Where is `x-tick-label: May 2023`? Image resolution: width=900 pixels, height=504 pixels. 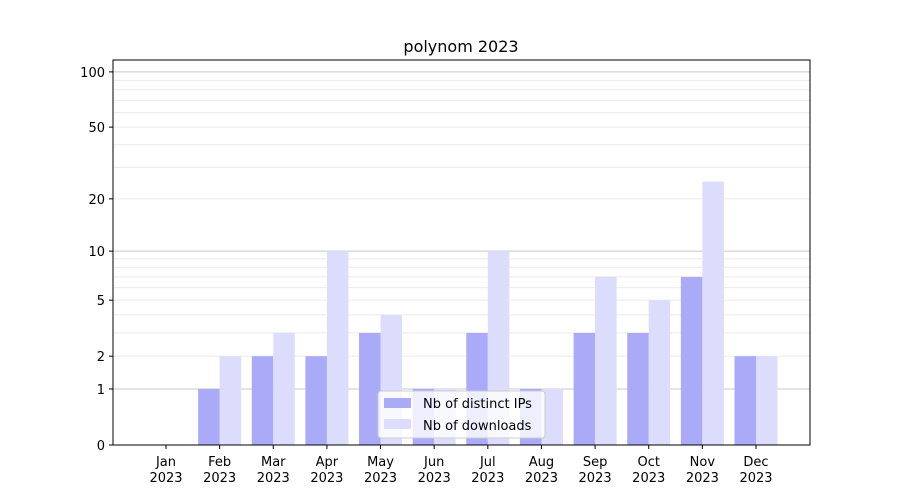 x-tick-label: May 2023 is located at coordinates (380, 470).